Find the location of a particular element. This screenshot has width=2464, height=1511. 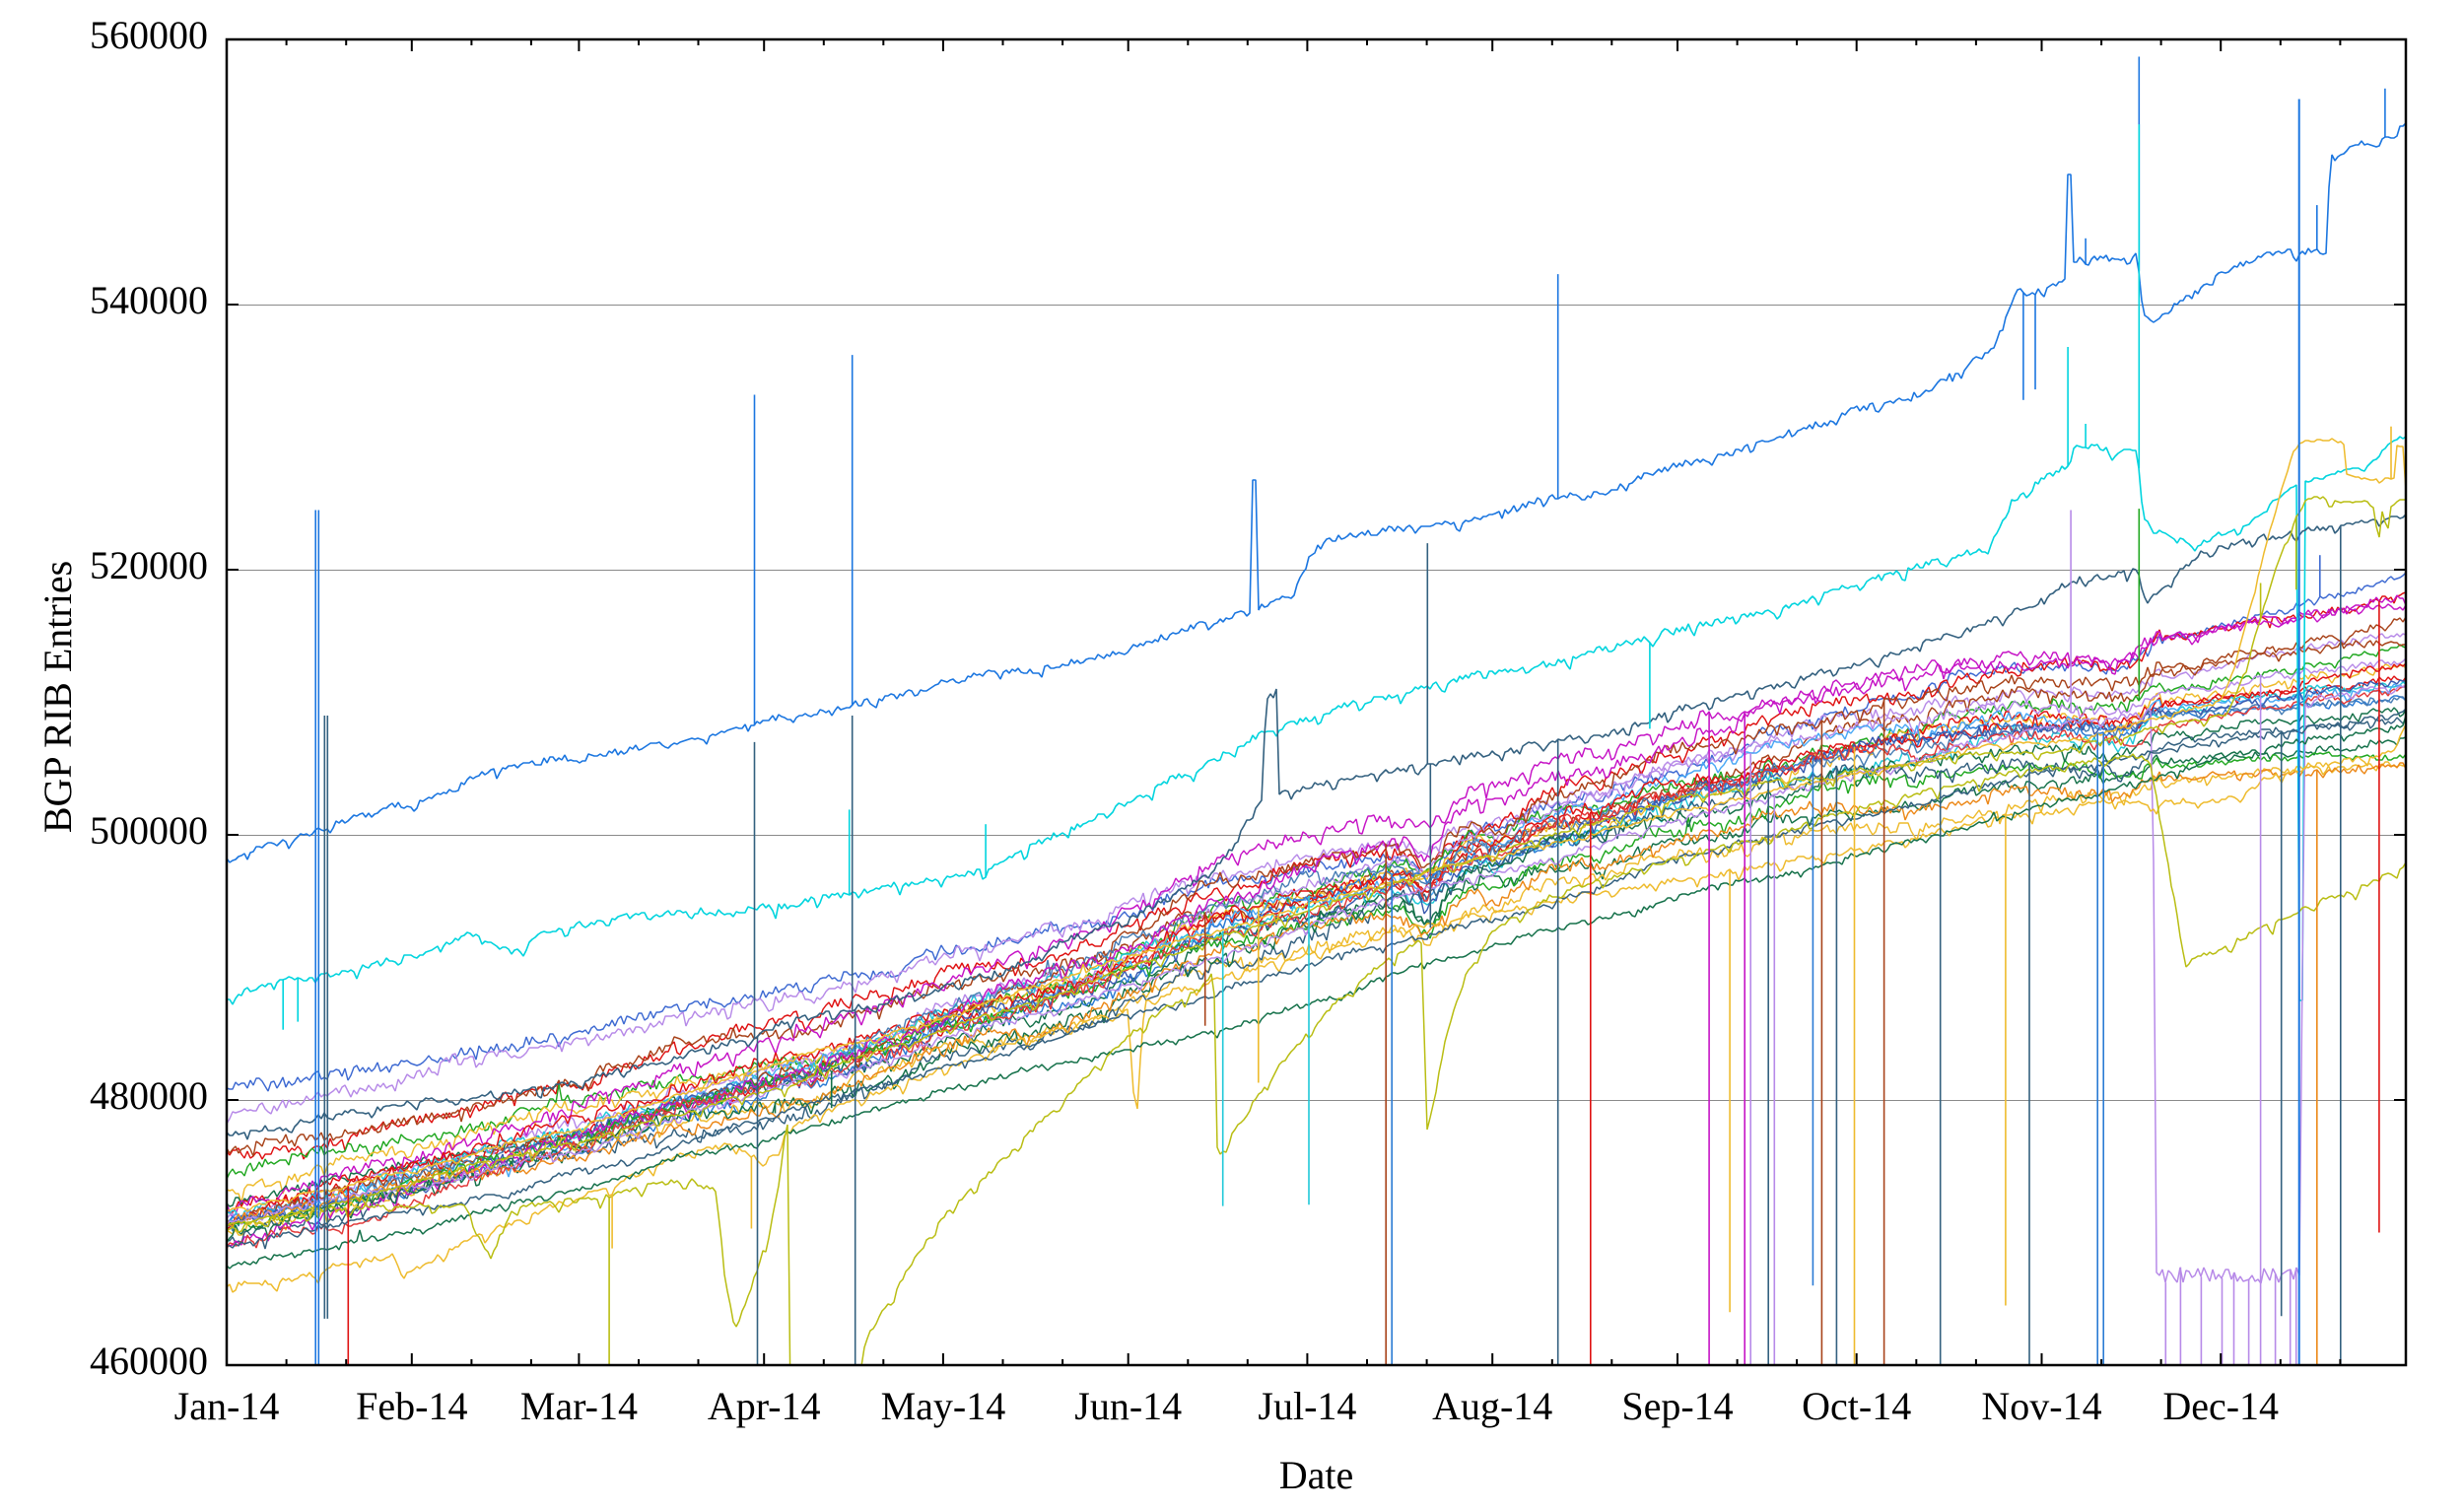

svg-text: 540000 is located at coordinates (149, 300).